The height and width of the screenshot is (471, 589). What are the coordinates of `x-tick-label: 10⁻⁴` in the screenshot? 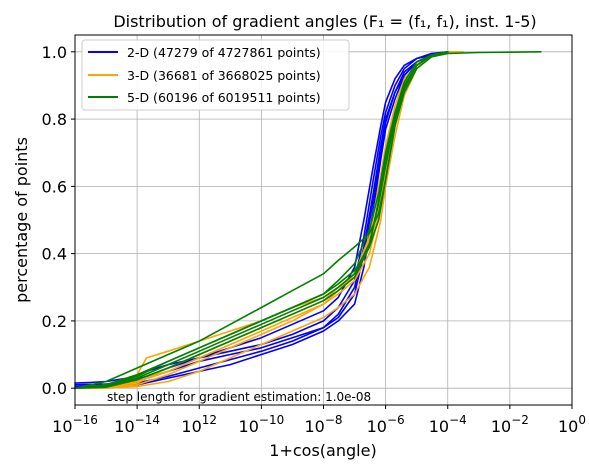 It's located at (448, 424).